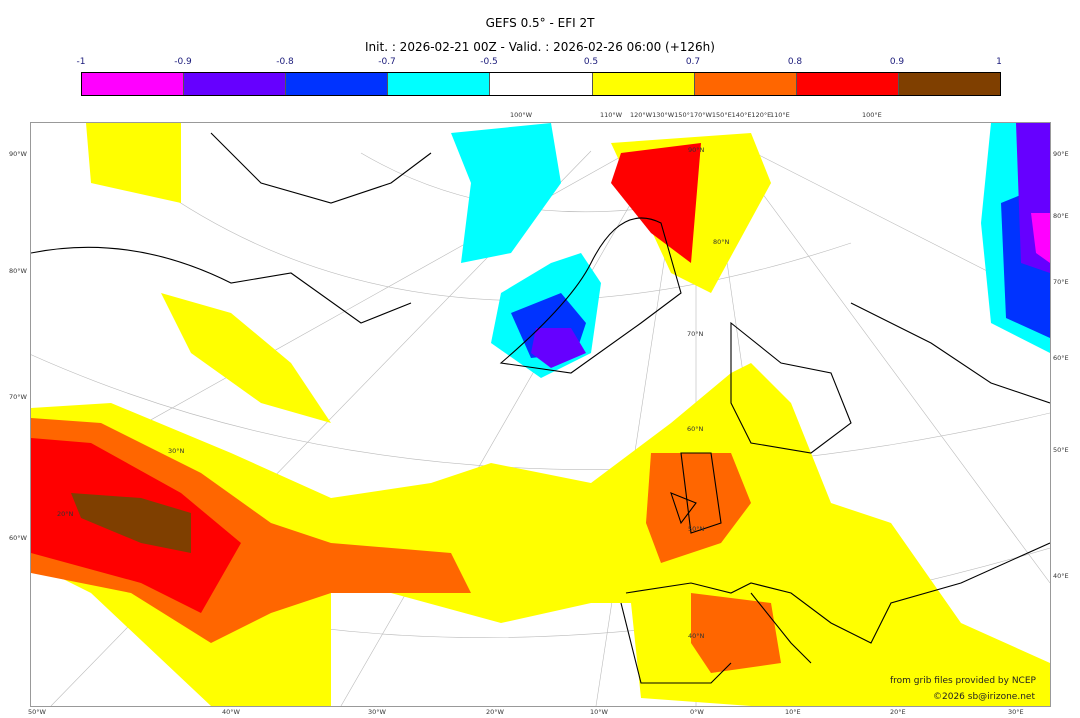 The height and width of the screenshot is (718, 1080). Describe the element at coordinates (872, 115) in the screenshot. I see `axis-label-top: 100°E` at that location.